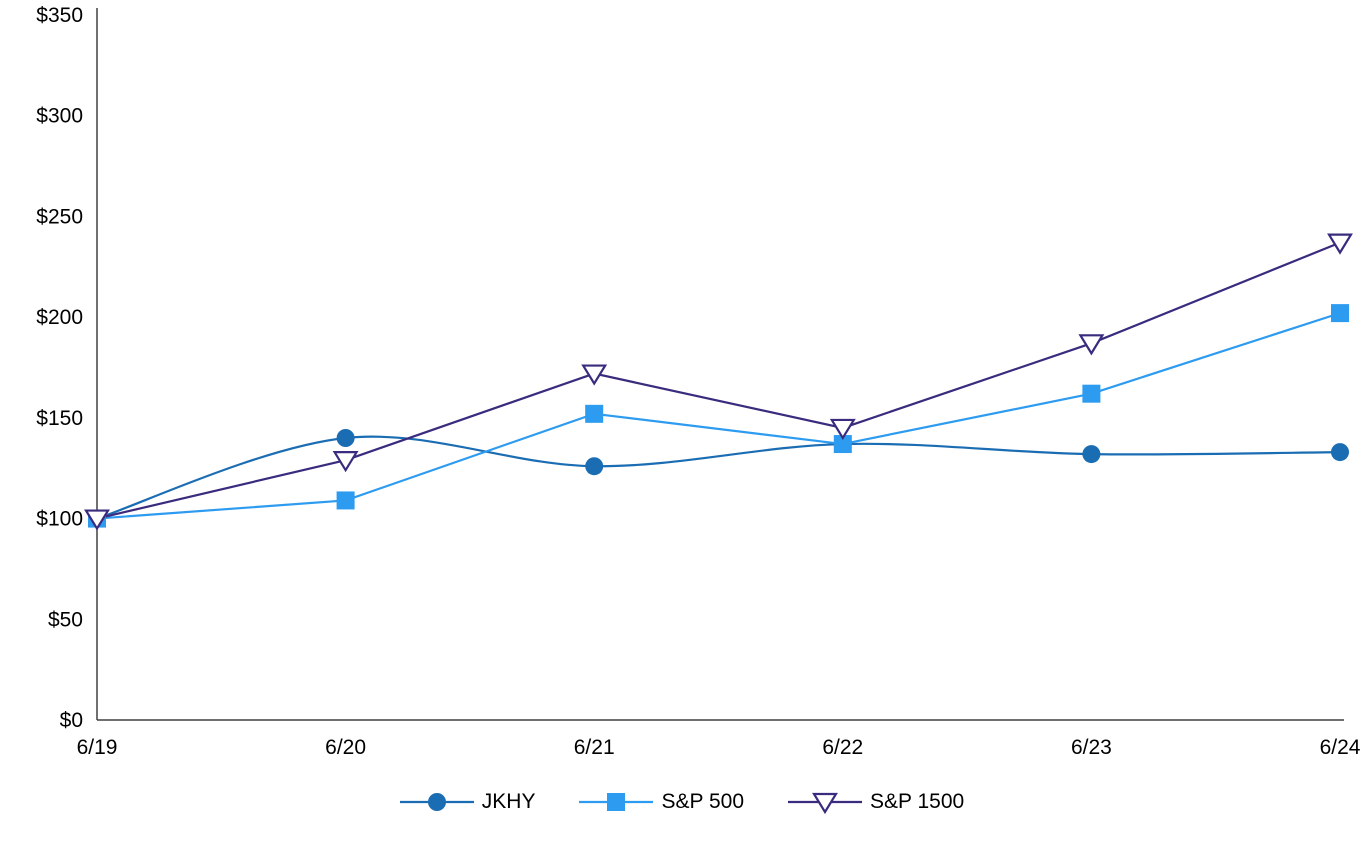  What do you see at coordinates (97, 747) in the screenshot?
I see `x-axis-label: 6/19` at bounding box center [97, 747].